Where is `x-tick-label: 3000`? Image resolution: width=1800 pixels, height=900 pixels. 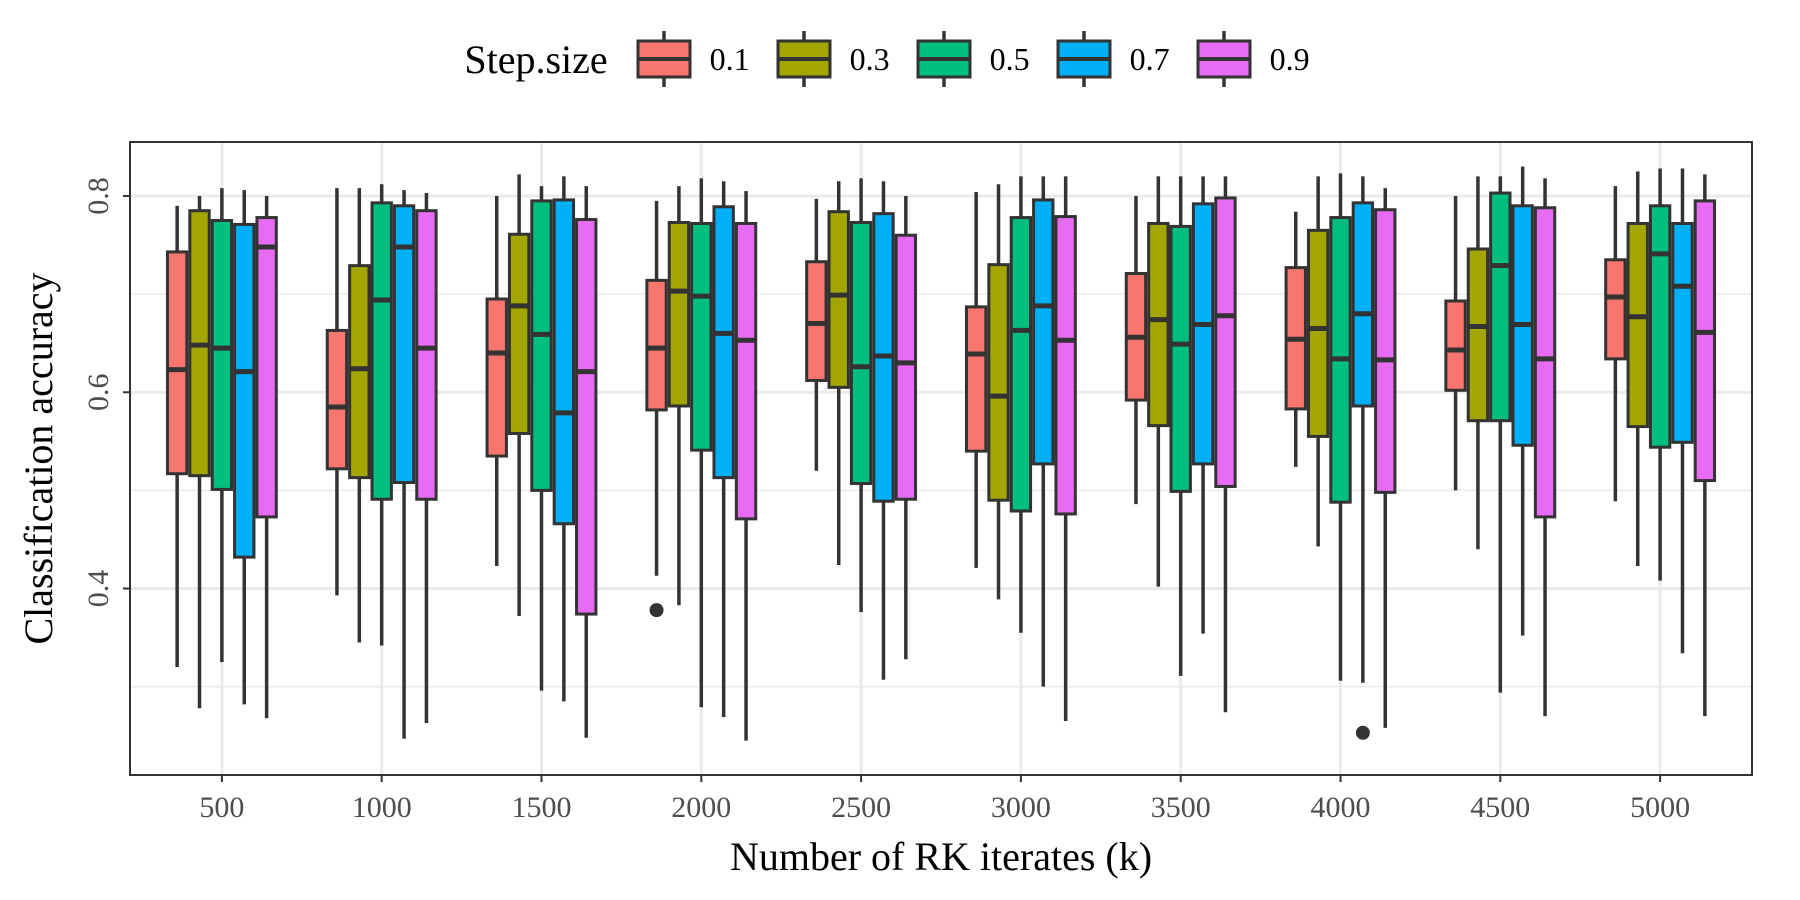
x-tick-label: 3000 is located at coordinates (1021, 807).